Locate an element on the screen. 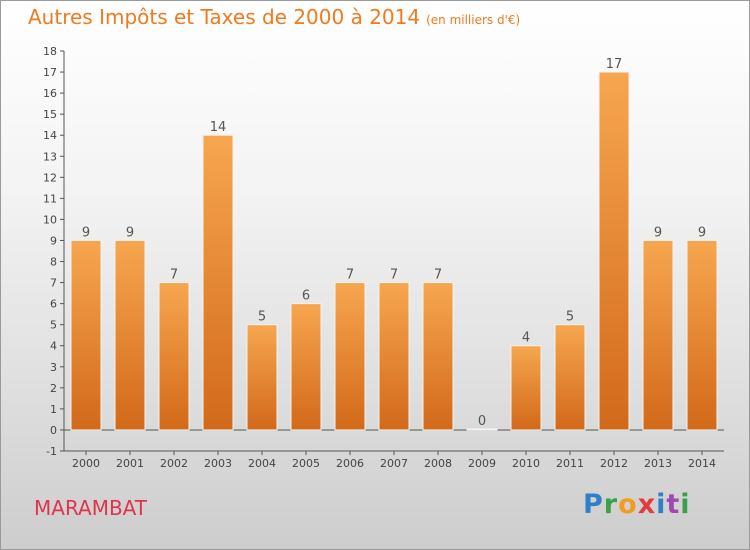  logo-letter: r is located at coordinates (611, 504).